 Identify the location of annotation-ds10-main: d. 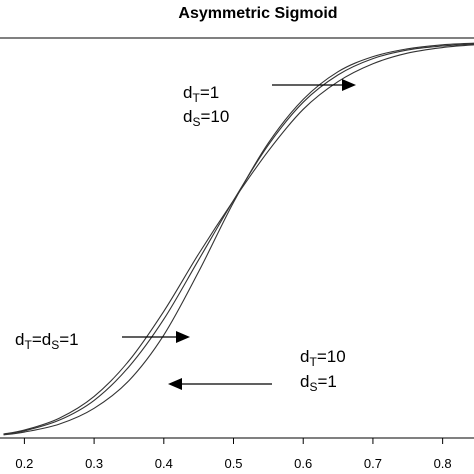
(187, 116).